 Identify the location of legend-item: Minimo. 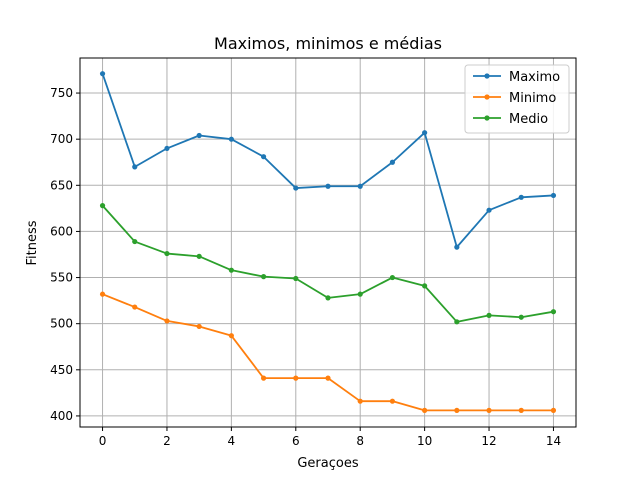
(514, 98).